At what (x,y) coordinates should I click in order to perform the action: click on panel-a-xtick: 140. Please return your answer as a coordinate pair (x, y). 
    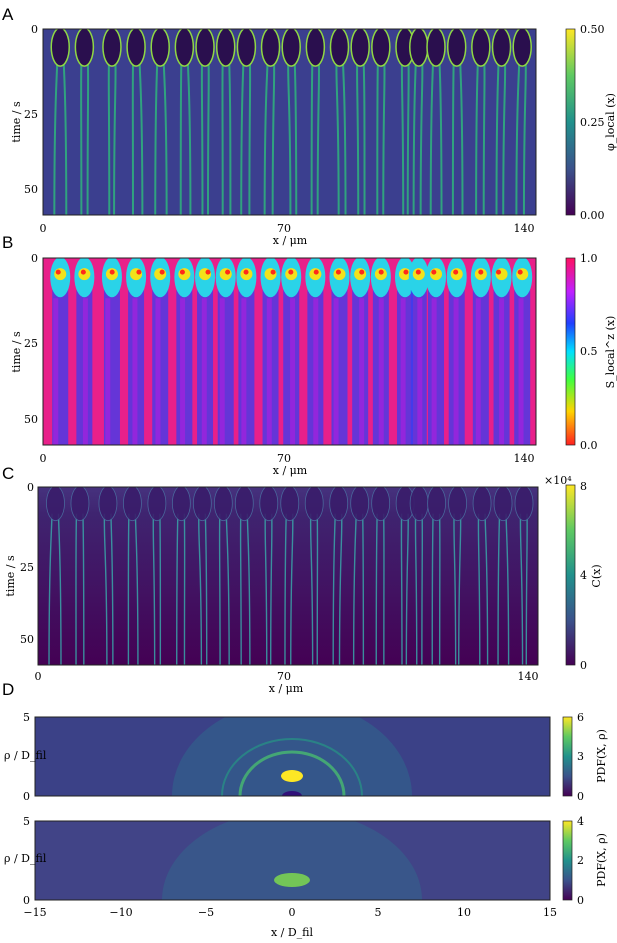
    Looking at the image, I should click on (524, 228).